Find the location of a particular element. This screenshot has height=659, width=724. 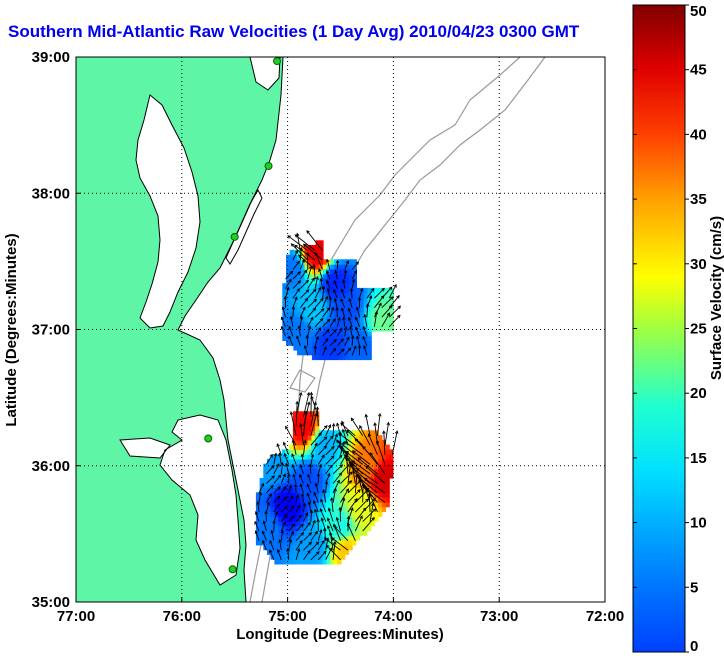

colorbar-tick-label: 5 is located at coordinates (694, 587).